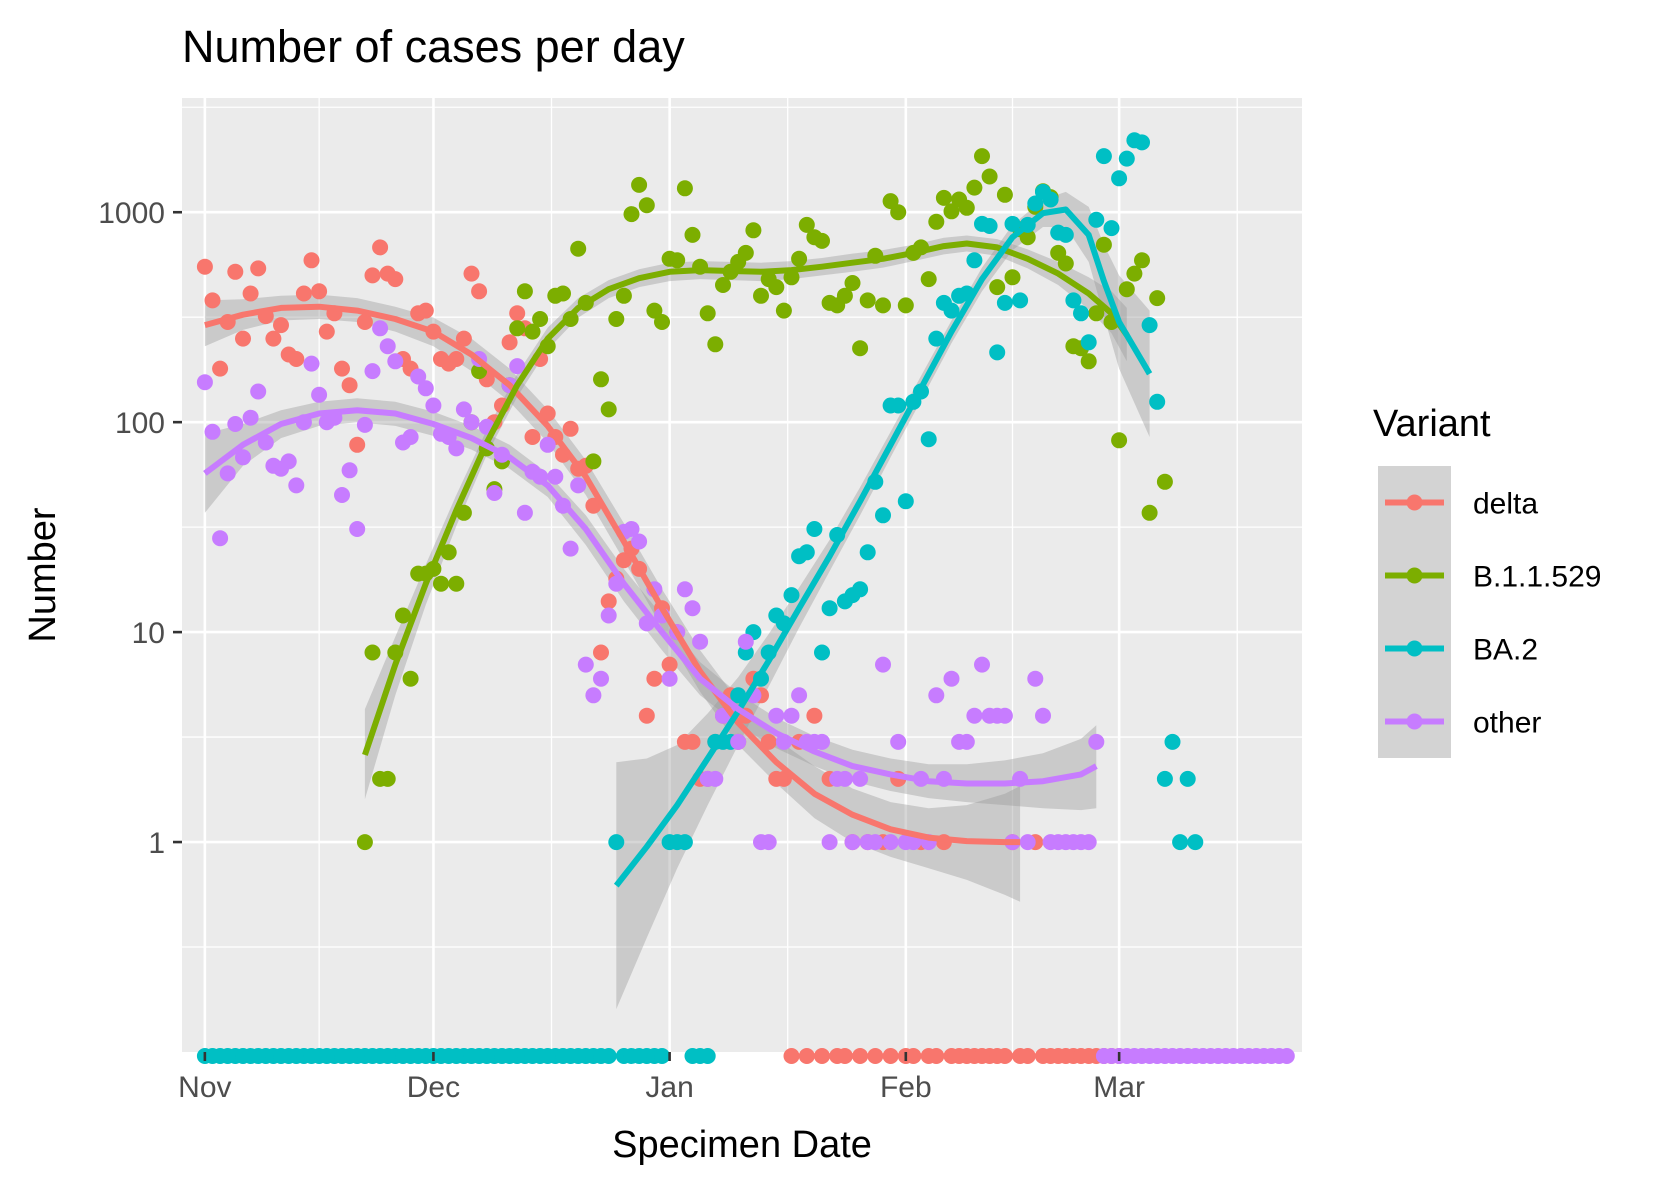 This screenshot has height=1186, width=1653. I want to click on y-tick-label: 10, so click(148, 633).